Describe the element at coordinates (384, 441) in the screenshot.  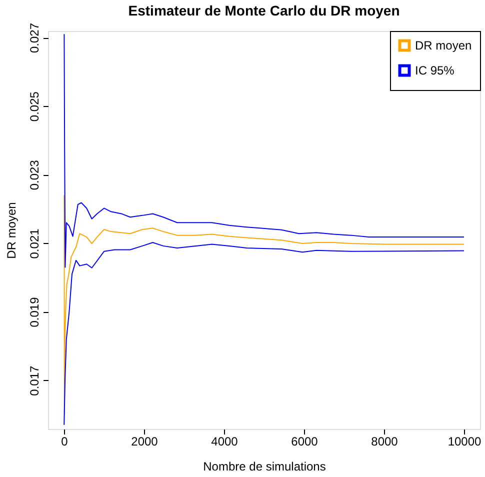
I see `x-tick-label: 8000` at that location.